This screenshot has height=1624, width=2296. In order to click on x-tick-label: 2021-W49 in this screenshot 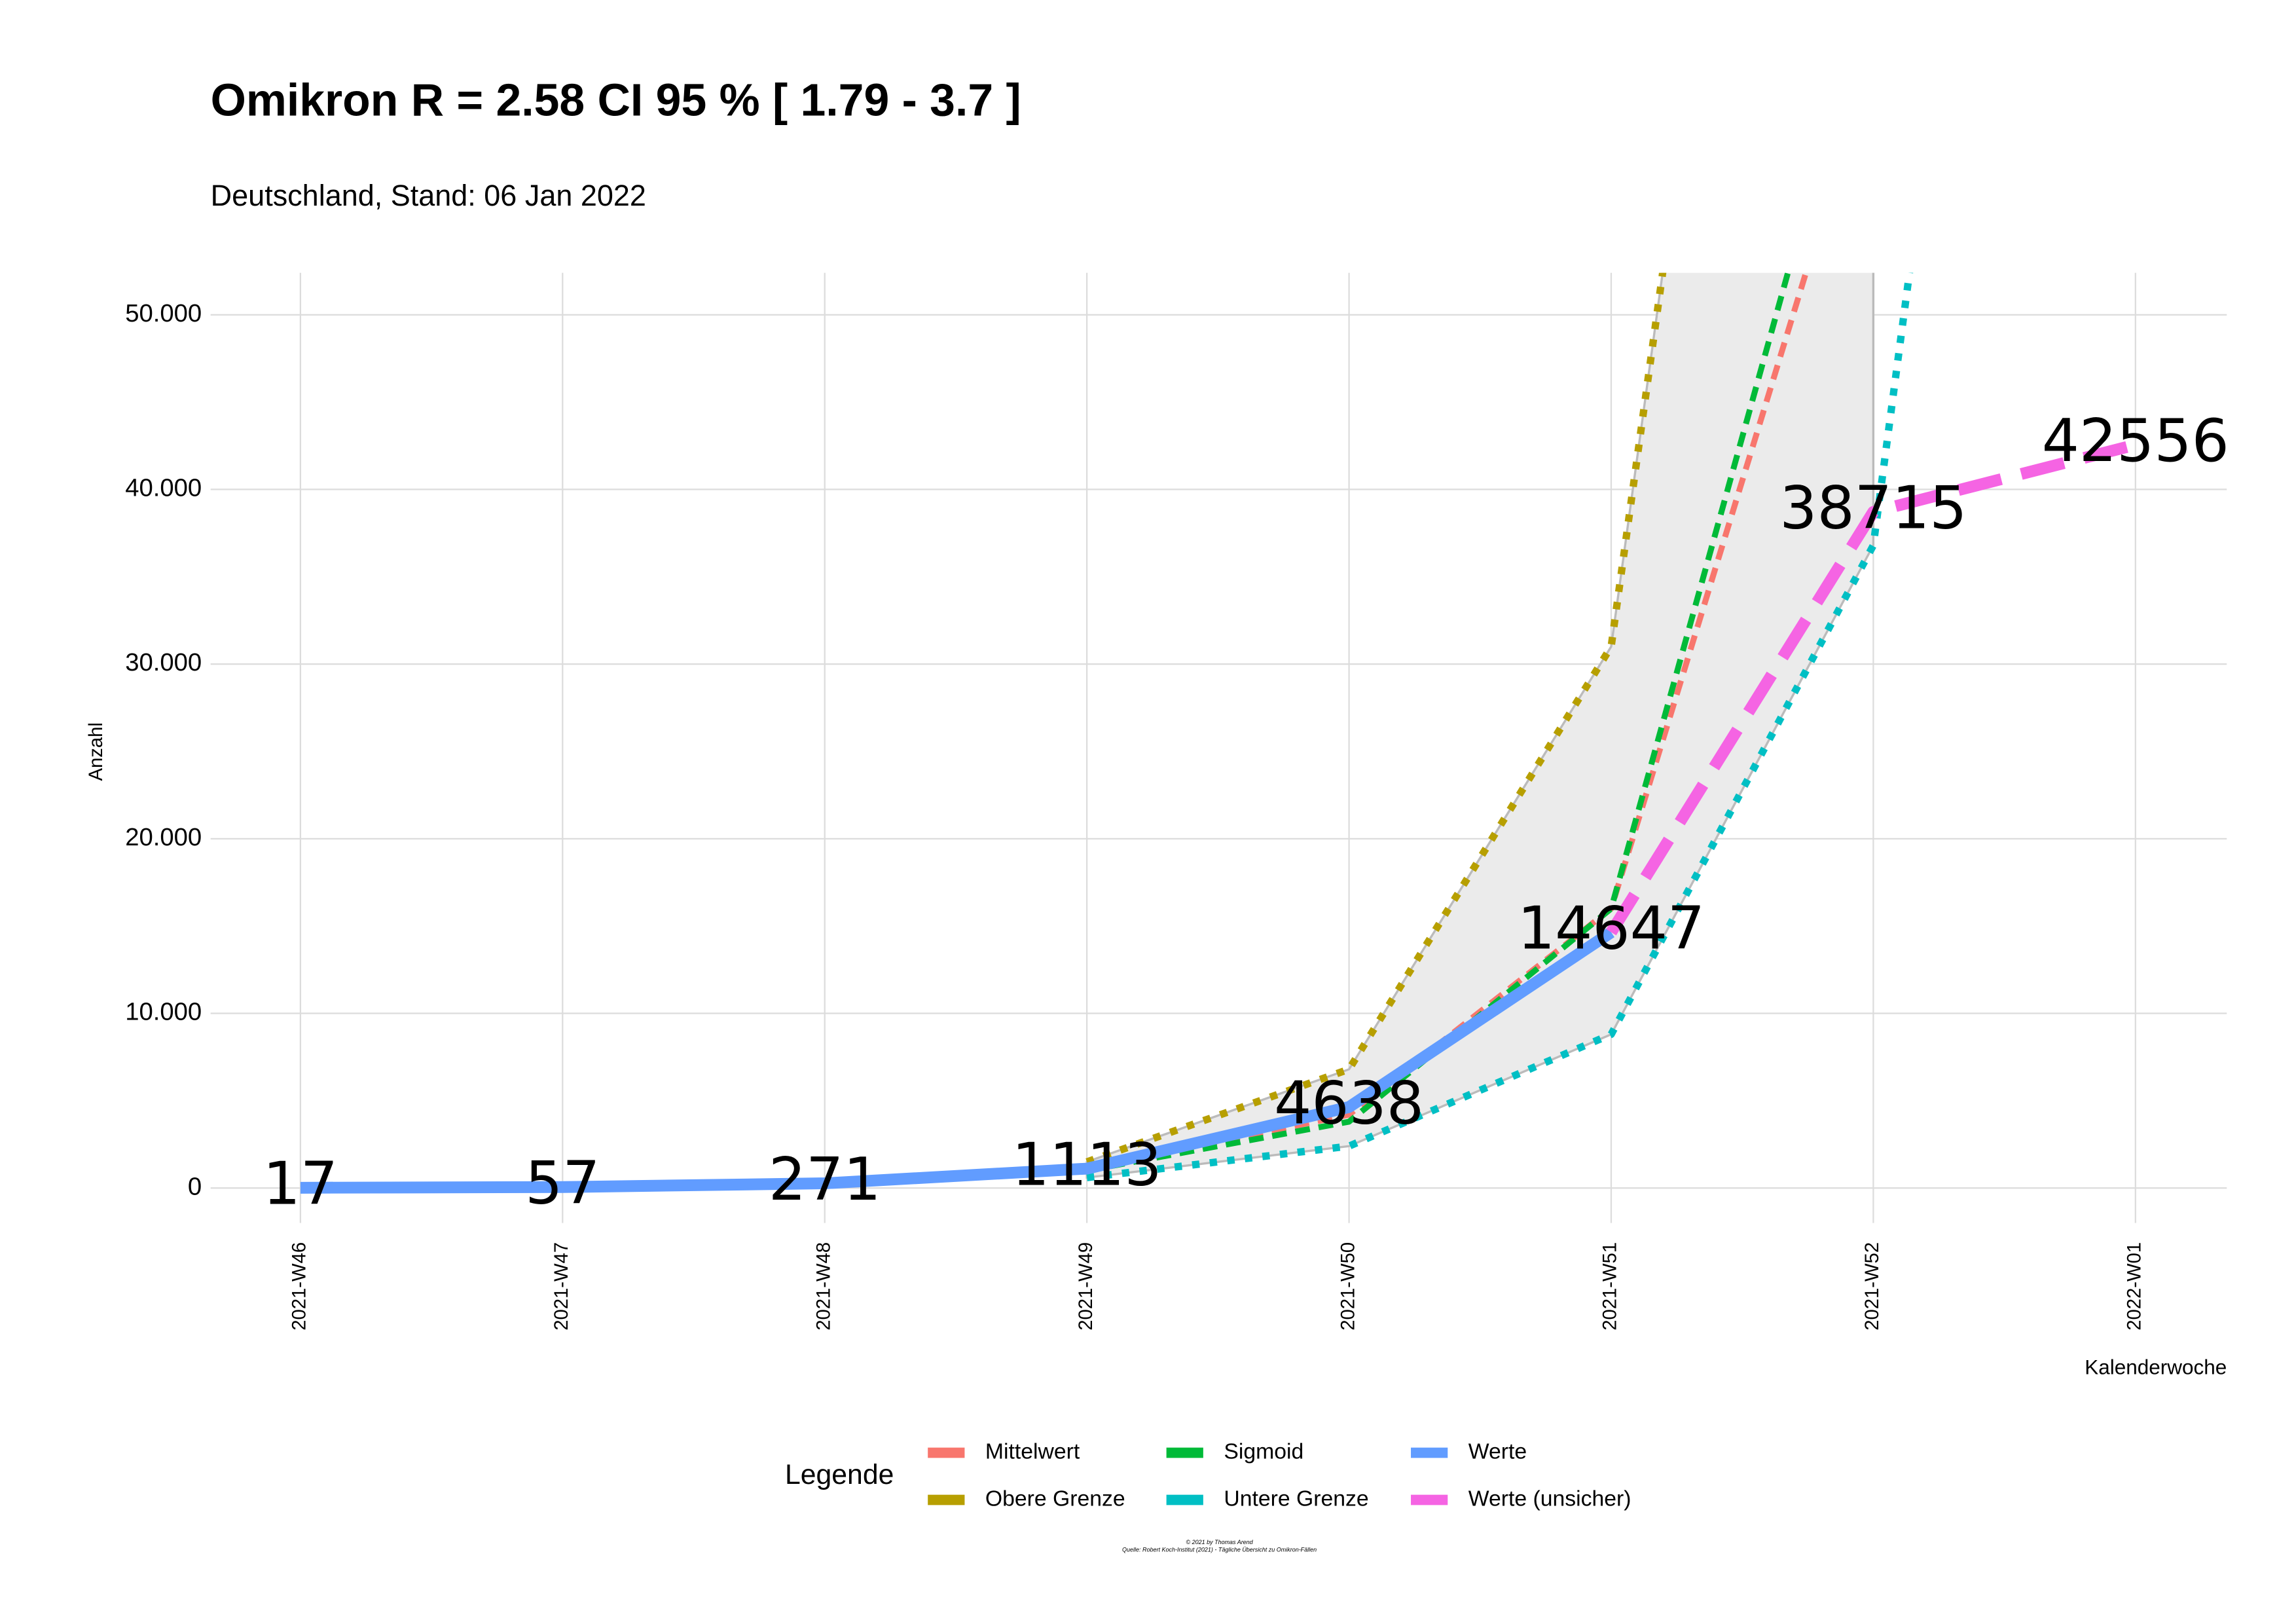, I will do `click(1086, 1286)`.